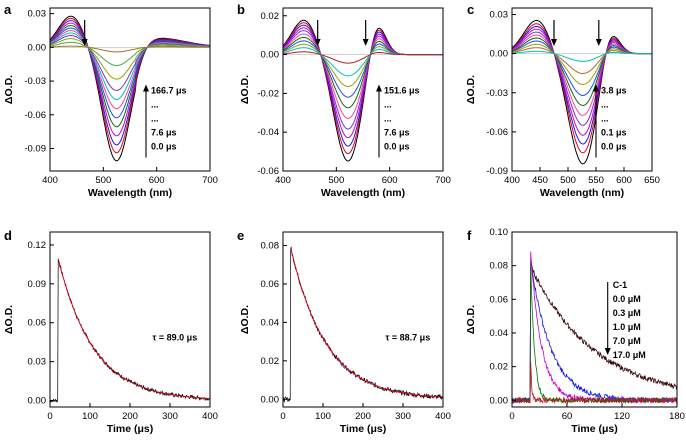 This screenshot has width=686, height=440. I want to click on x-tick-label: 700, so click(443, 180).